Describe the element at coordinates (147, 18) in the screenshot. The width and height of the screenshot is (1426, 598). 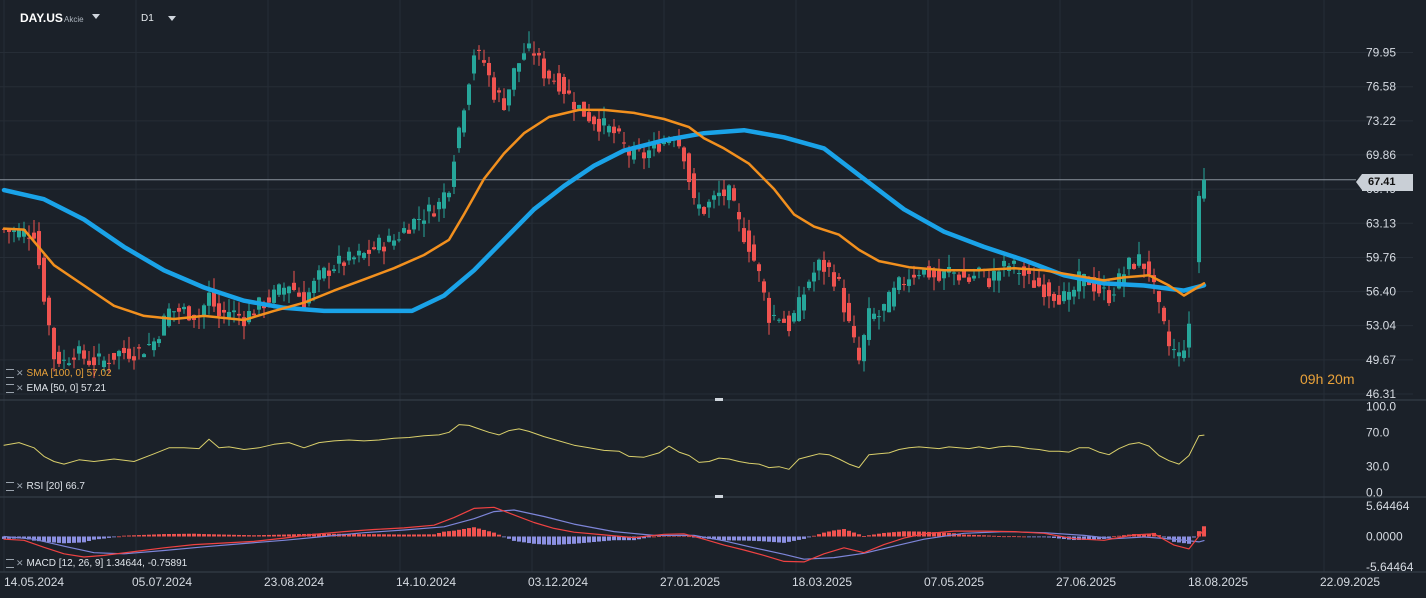
I see `timeframe-label: D1` at that location.